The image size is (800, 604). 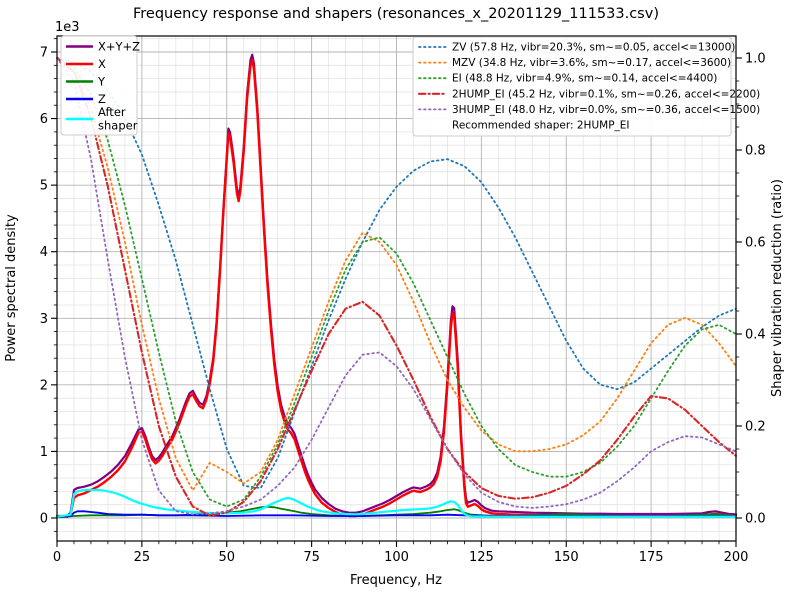 What do you see at coordinates (44, 186) in the screenshot?
I see `y-left-tick-label: 5` at bounding box center [44, 186].